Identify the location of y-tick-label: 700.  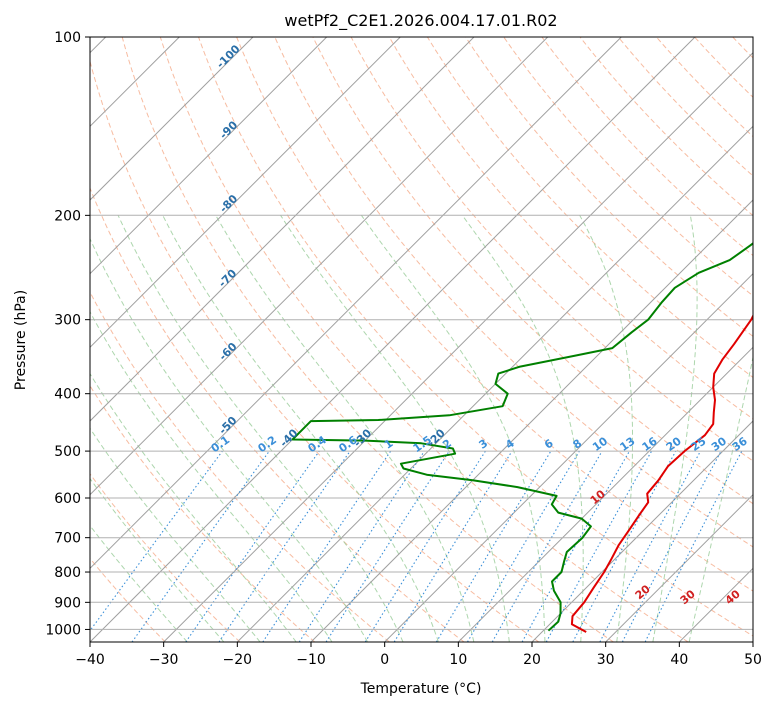
(67, 539).